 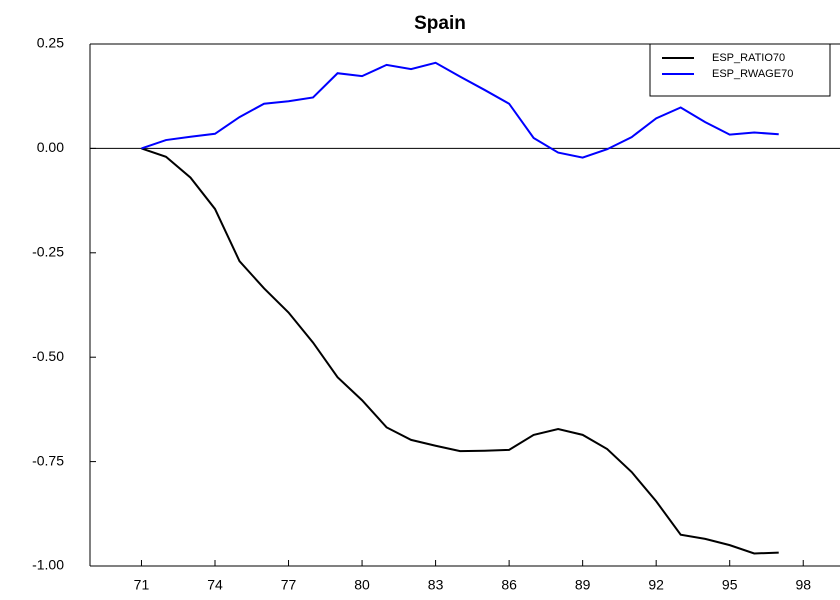 I want to click on y-tick-label: -0.50, so click(x=48, y=356).